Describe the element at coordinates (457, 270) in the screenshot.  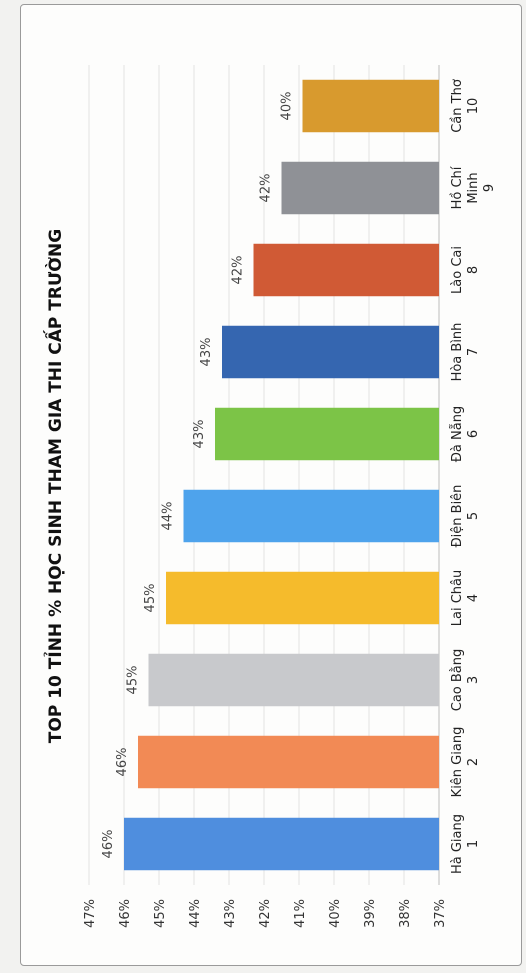
I see `category-label: Lào Cai` at that location.